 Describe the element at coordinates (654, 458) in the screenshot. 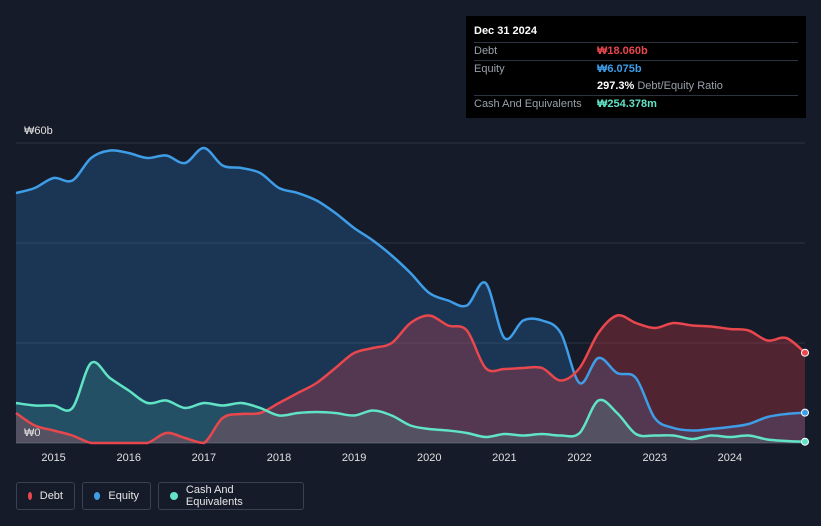

I see `x-tick-label: 2023` at that location.